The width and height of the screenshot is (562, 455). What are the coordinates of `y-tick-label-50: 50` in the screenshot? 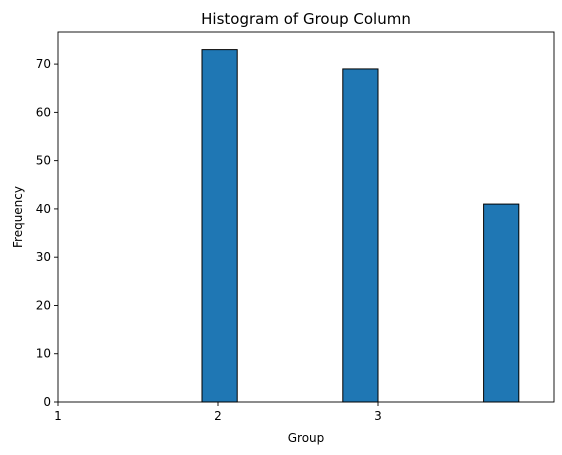 It's located at (43, 161).